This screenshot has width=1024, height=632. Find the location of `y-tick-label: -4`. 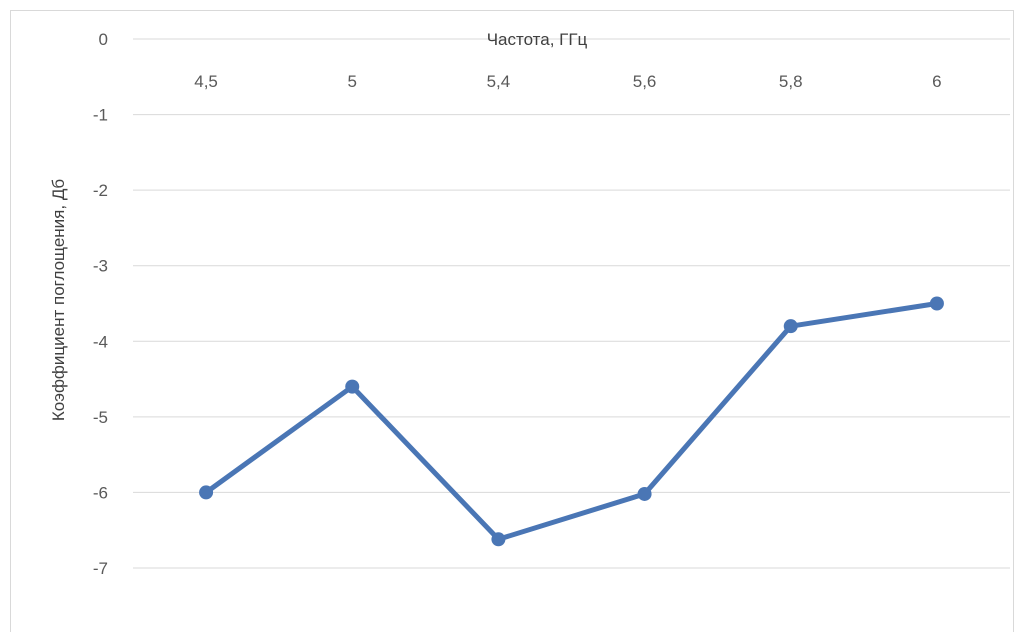

y-tick-label: -4 is located at coordinates (100, 341).